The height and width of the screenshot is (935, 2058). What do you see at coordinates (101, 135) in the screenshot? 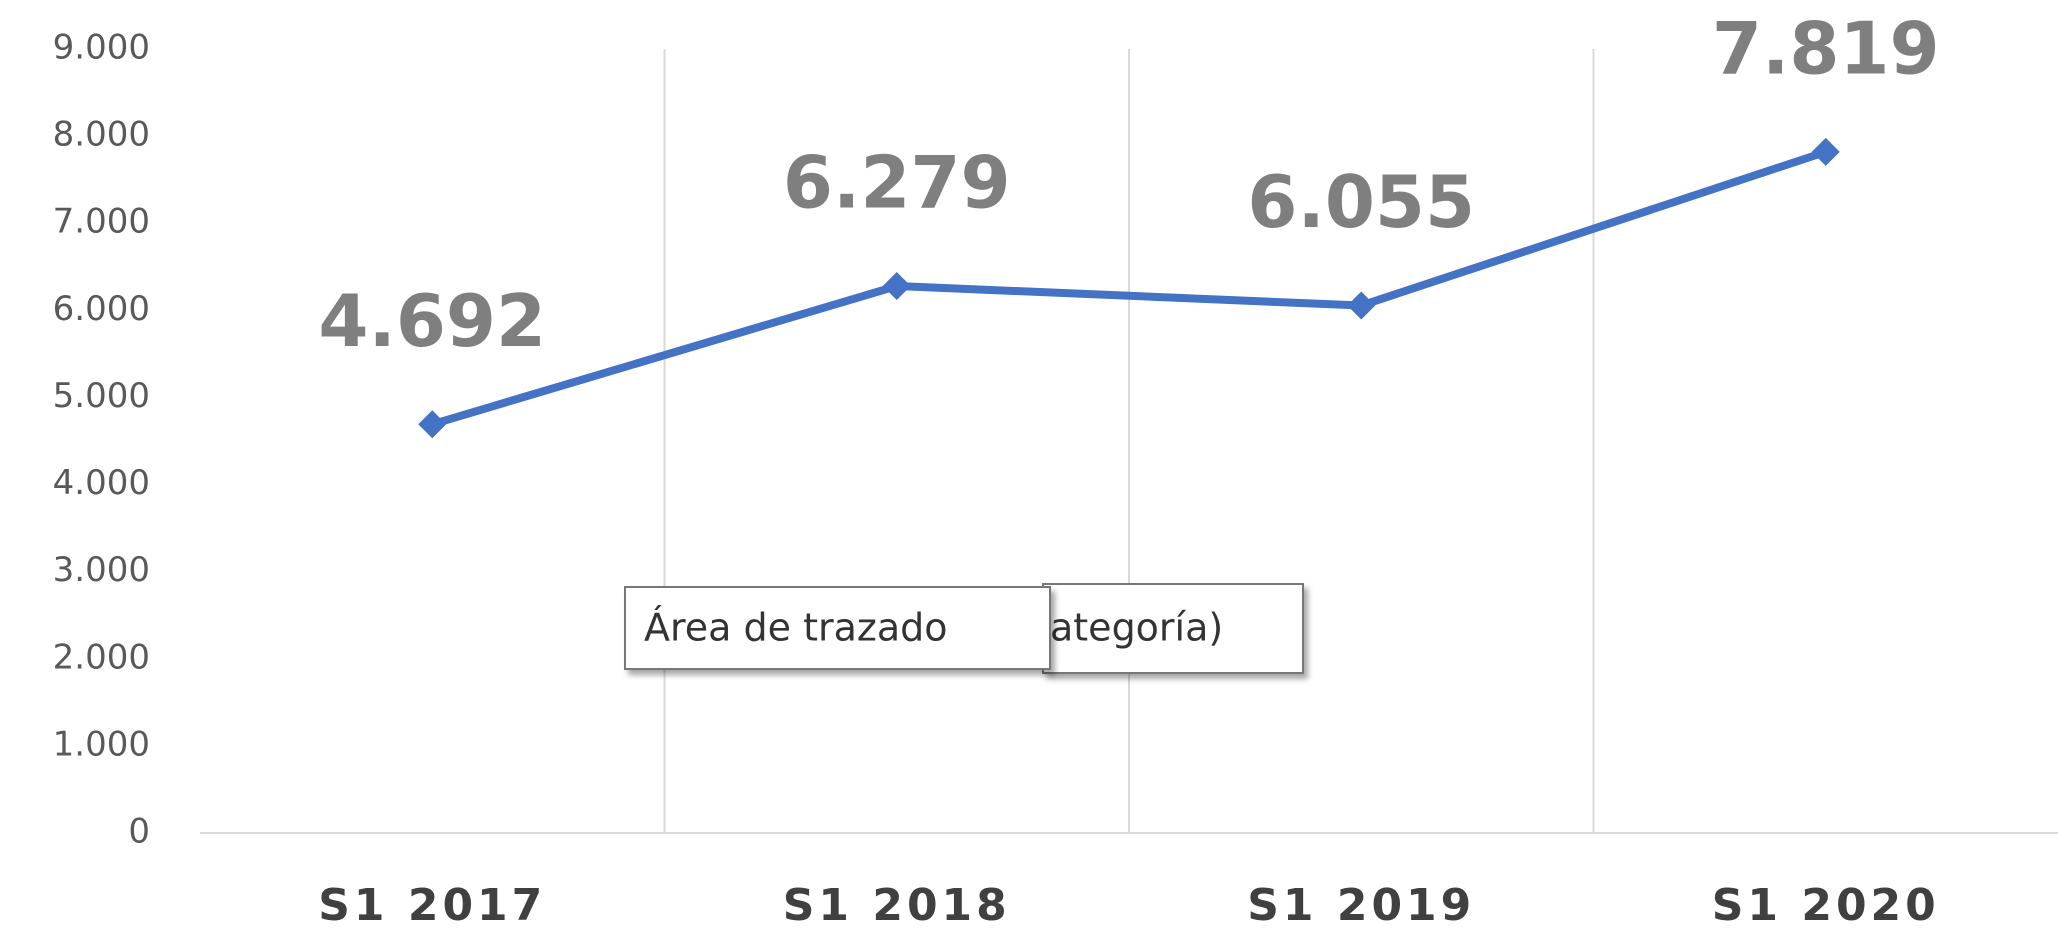
I see `y-tick-label: 8.000` at bounding box center [101, 135].